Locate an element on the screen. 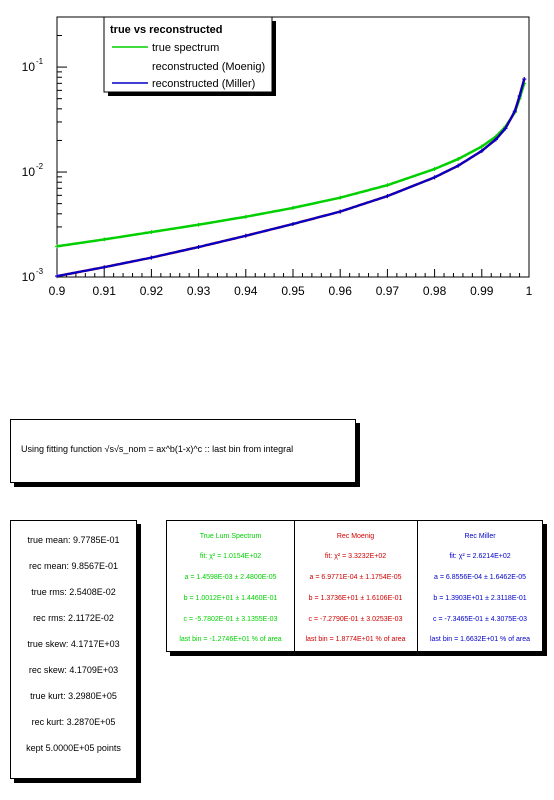 Image resolution: width=554 pixels, height=800 pixels. stat-rec-skew: rec skew: 4.1709E+03 is located at coordinates (73, 670).